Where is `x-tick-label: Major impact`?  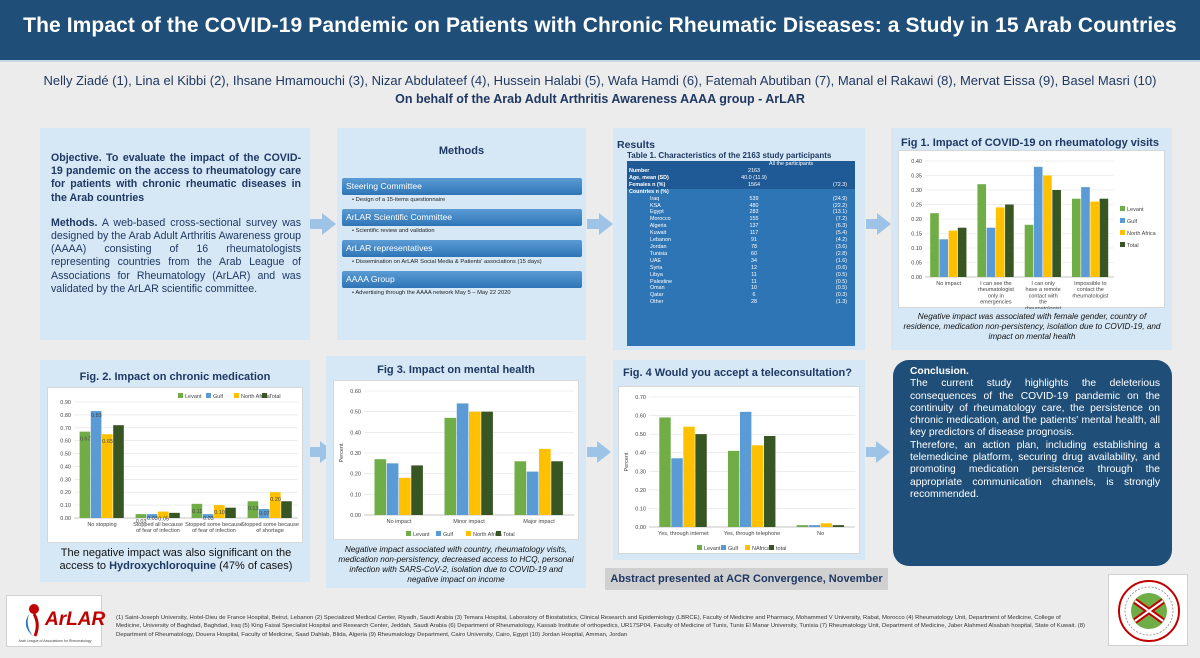
x-tick-label: Major impact is located at coordinates (539, 522).